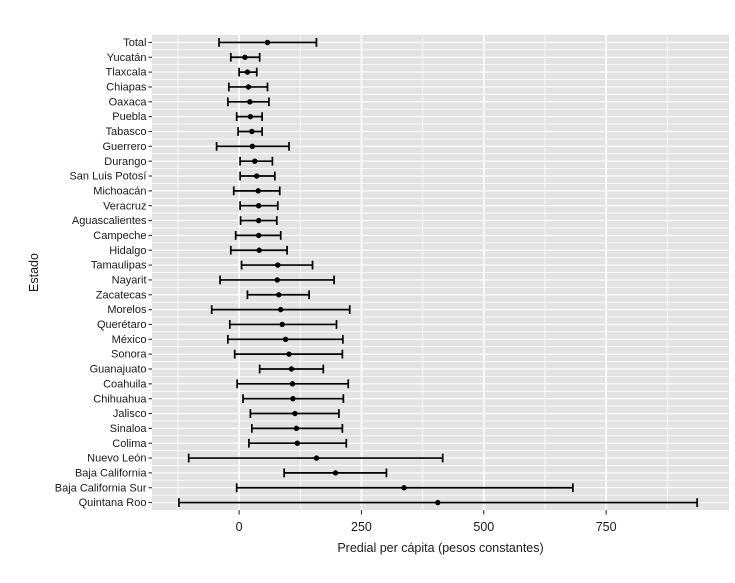 The image size is (735, 583). What do you see at coordinates (127, 73) in the screenshot?
I see `y-tick-label: Tlaxcala` at bounding box center [127, 73].